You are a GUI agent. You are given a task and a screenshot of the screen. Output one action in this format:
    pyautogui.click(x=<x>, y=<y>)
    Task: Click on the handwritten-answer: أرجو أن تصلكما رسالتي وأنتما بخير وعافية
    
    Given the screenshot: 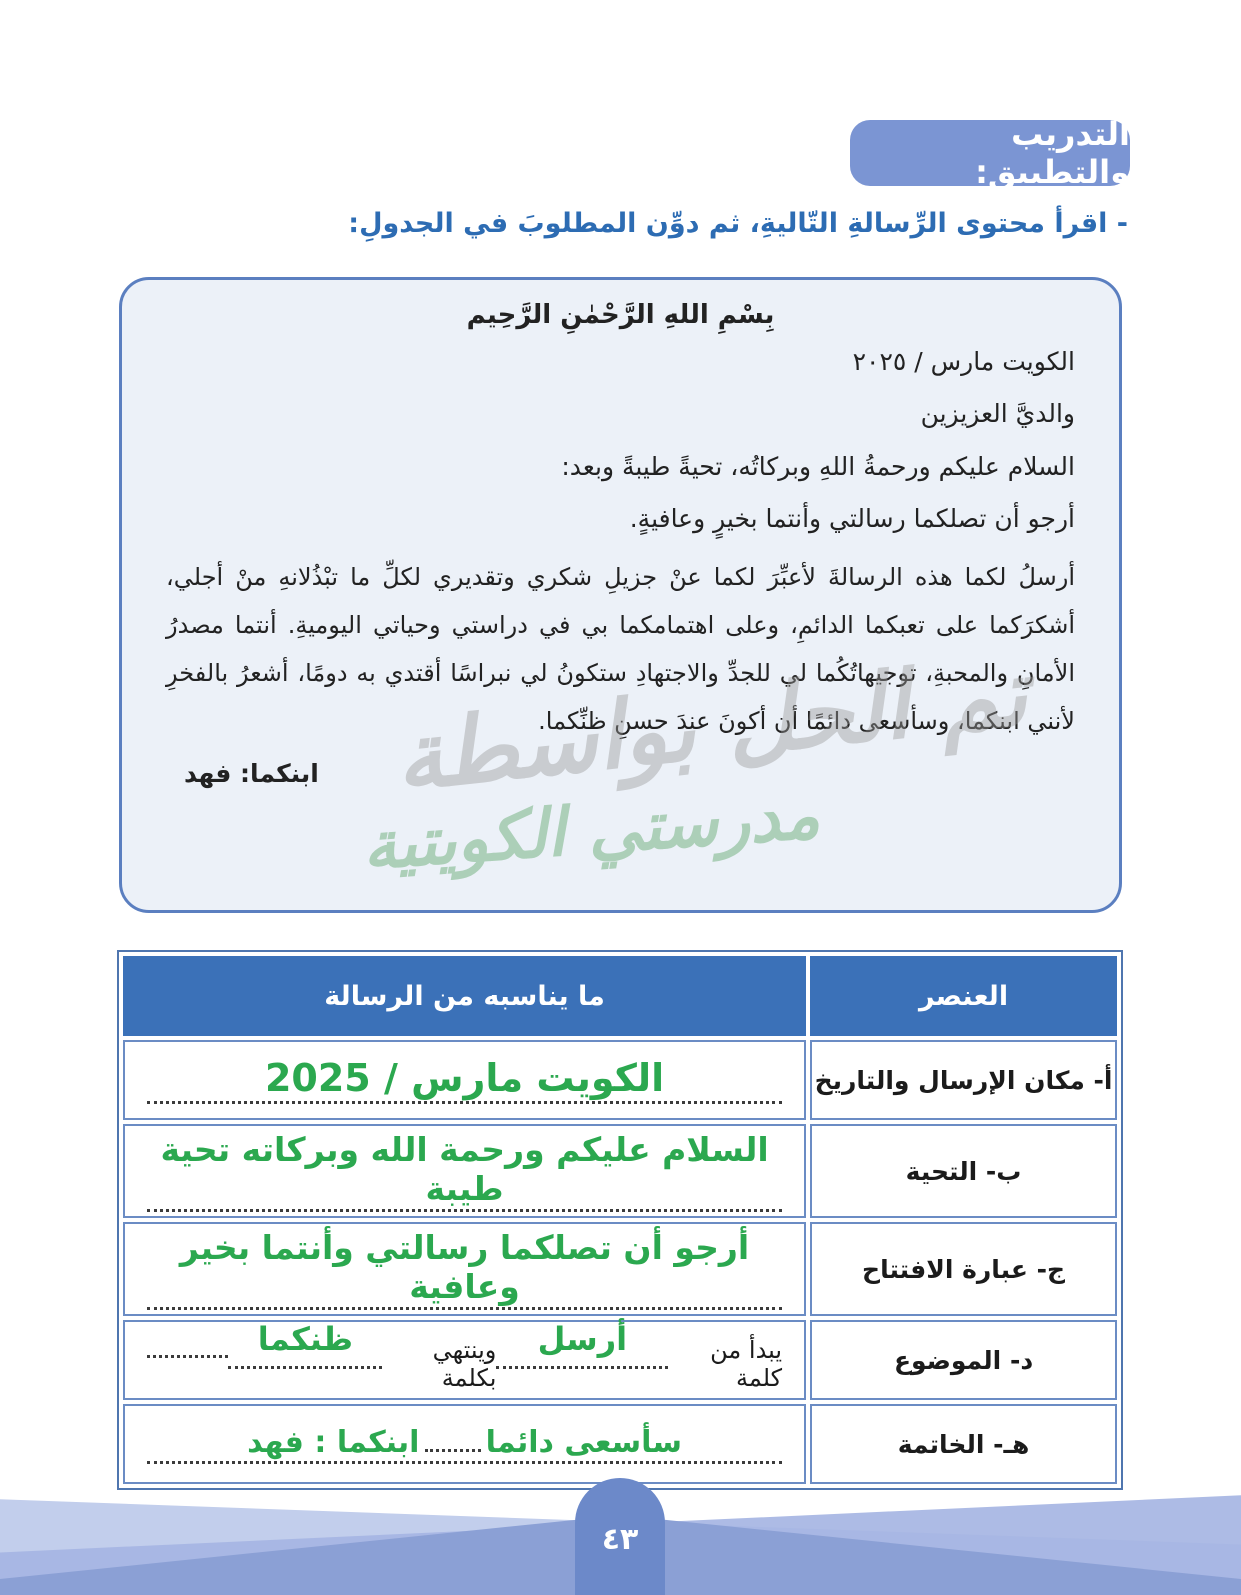 What is the action you would take?
    pyautogui.click(x=464, y=1267)
    